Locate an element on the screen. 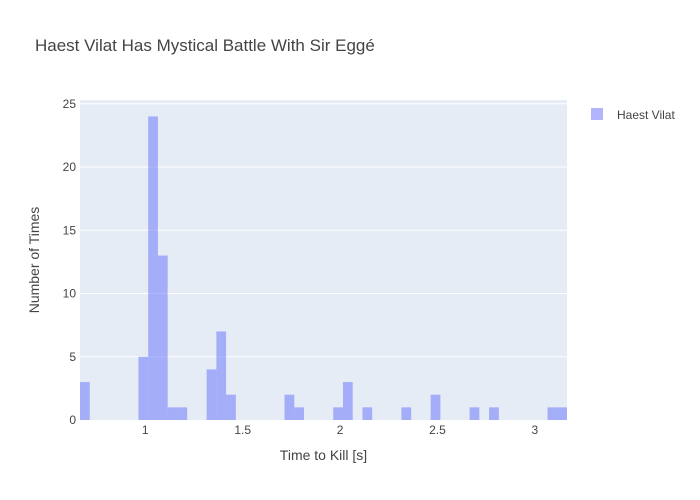 This screenshot has height=500, width=700. legend-label-haest-vilat: Haest Vilat is located at coordinates (646, 115).